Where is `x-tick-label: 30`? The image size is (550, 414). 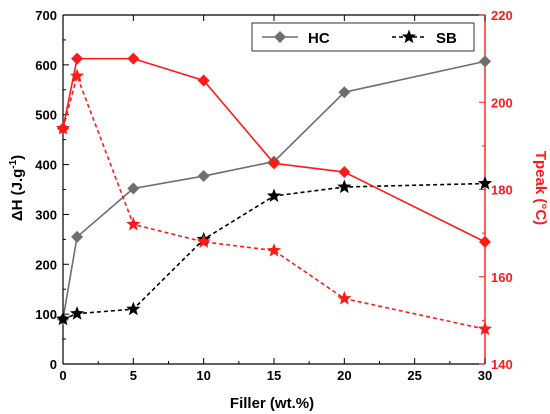
x-tick-label: 30 is located at coordinates (485, 375).